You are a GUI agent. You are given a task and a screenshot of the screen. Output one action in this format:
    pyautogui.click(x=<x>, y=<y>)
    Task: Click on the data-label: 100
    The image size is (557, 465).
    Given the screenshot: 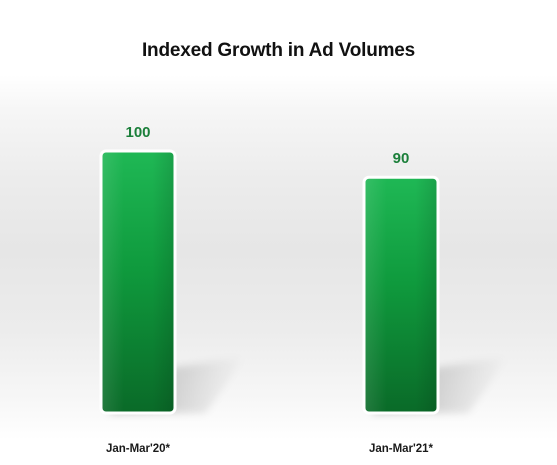 What is the action you would take?
    pyautogui.click(x=137, y=132)
    